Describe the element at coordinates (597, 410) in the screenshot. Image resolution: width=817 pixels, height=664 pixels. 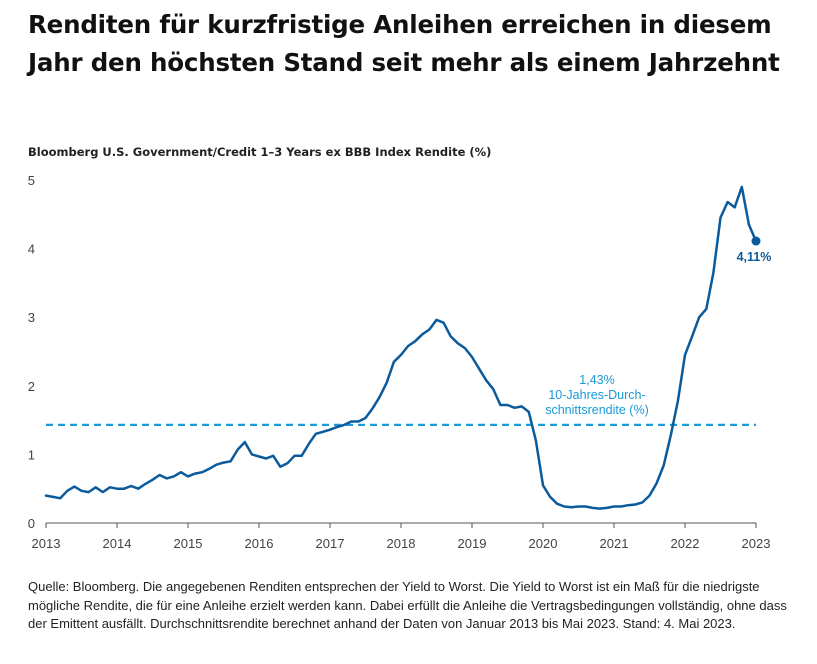
I see `average-label-line: schnittsrendite (%)` at that location.